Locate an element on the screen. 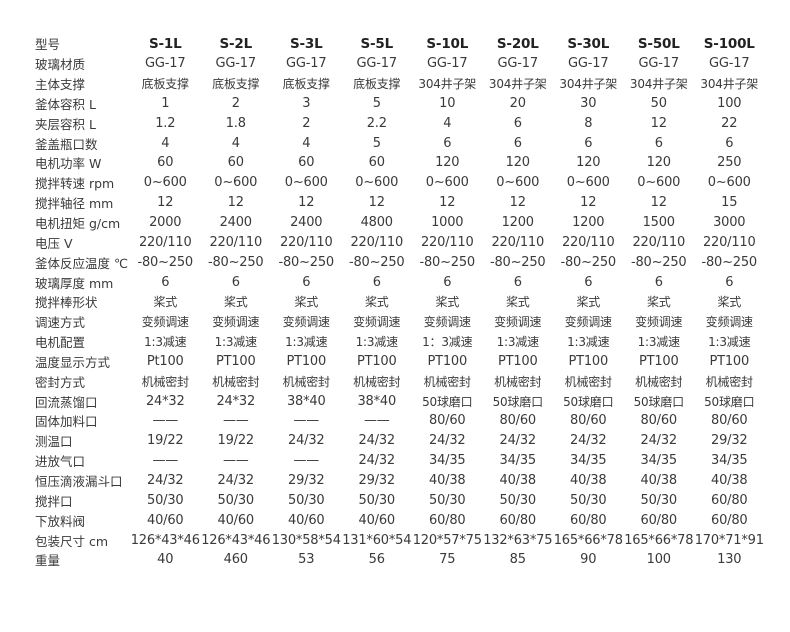 The image size is (790, 632). table-cell: 1000 is located at coordinates (447, 223).